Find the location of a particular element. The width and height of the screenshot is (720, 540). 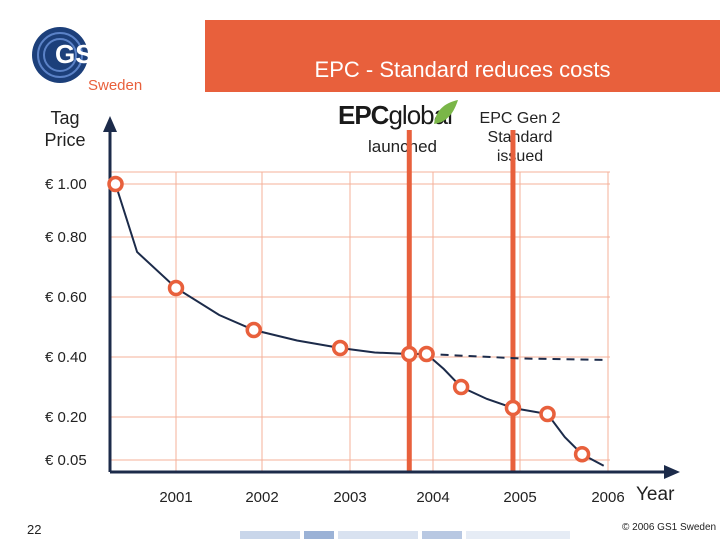

x-axis-title: Year is located at coordinates (655, 494).